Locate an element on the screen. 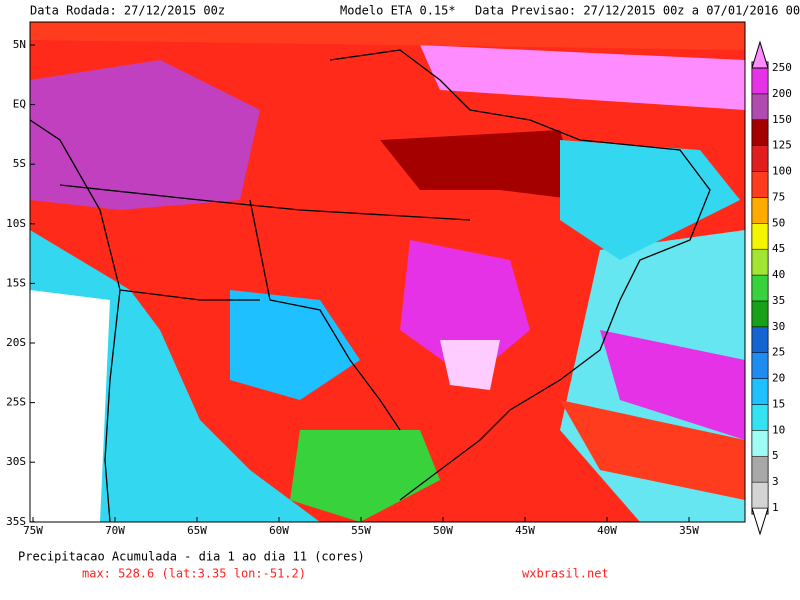 This screenshot has height=600, width=800. colorbar-label: 40 is located at coordinates (778, 274).